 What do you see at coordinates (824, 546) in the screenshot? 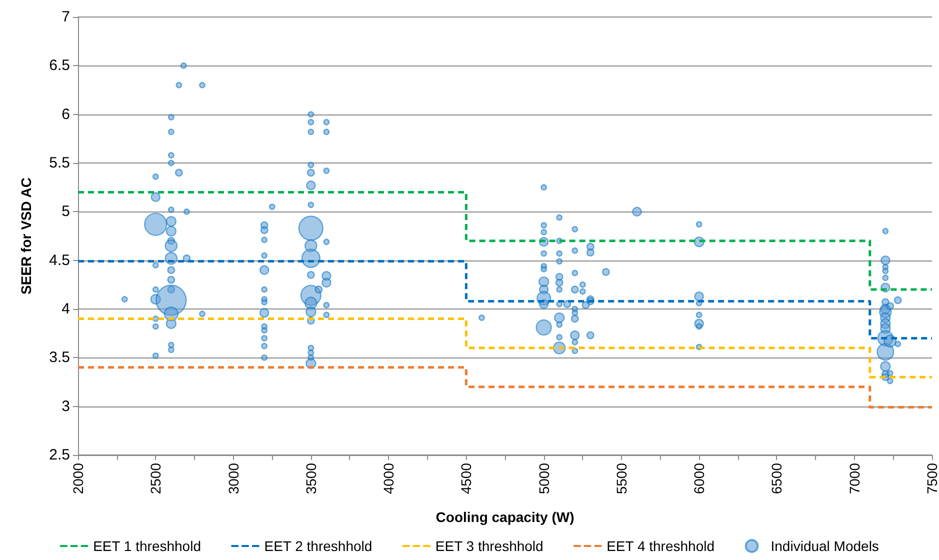
I see `legend-label: Individual Models` at bounding box center [824, 546].